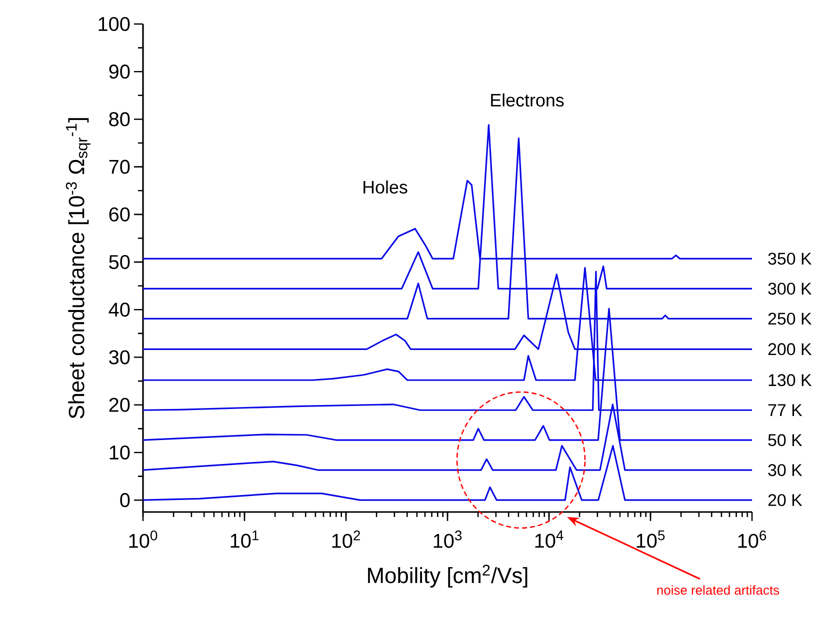  Describe the element at coordinates (119, 309) in the screenshot. I see `y-tick-label: 40` at that location.